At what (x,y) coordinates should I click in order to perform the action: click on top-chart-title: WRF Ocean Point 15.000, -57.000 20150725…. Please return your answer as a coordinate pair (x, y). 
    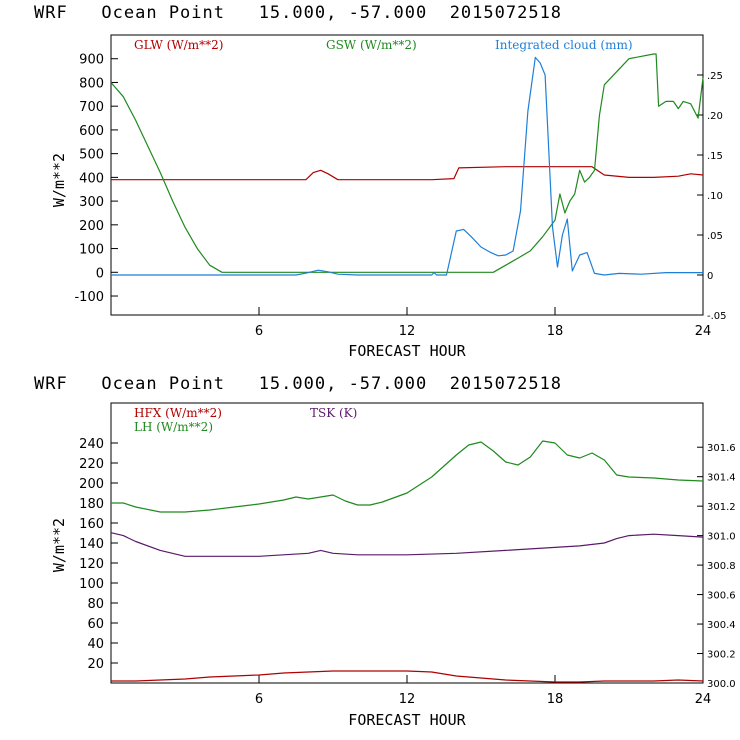
    Looking at the image, I should click on (298, 13).